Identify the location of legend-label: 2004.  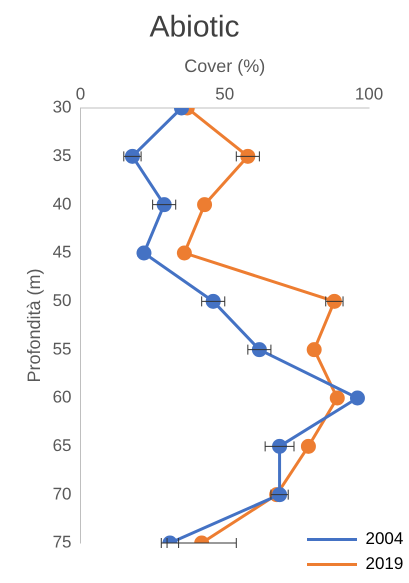
(385, 538).